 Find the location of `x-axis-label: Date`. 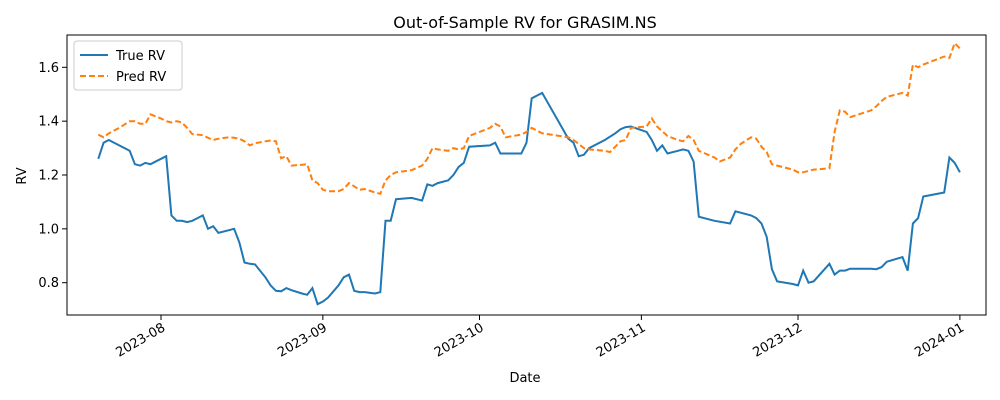

x-axis-label: Date is located at coordinates (524, 378).